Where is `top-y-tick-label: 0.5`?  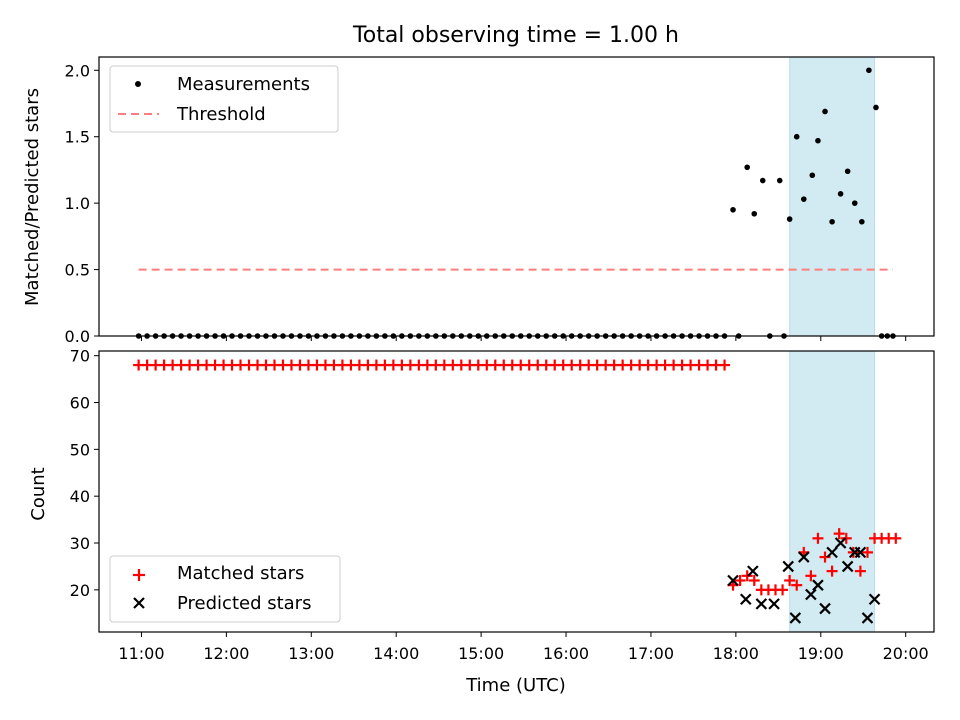
top-y-tick-label: 0.5 is located at coordinates (77, 270).